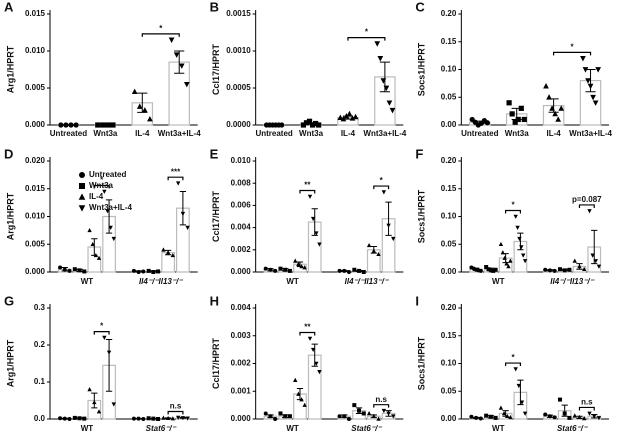 This screenshot has height=441, width=617. I want to click on y-tick-label: 0.10, so click(449, 363).